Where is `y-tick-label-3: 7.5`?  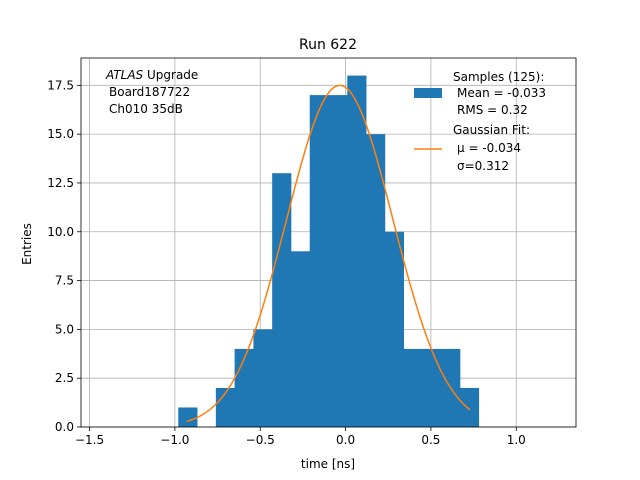 y-tick-label-3: 7.5 is located at coordinates (64, 281).